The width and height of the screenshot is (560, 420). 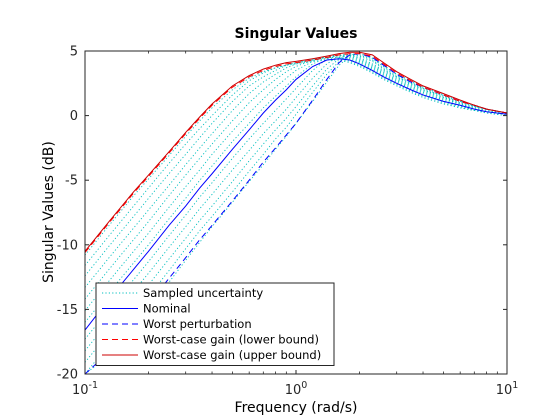 What do you see at coordinates (67, 245) in the screenshot?
I see `y-tick-label: -10` at bounding box center [67, 245].